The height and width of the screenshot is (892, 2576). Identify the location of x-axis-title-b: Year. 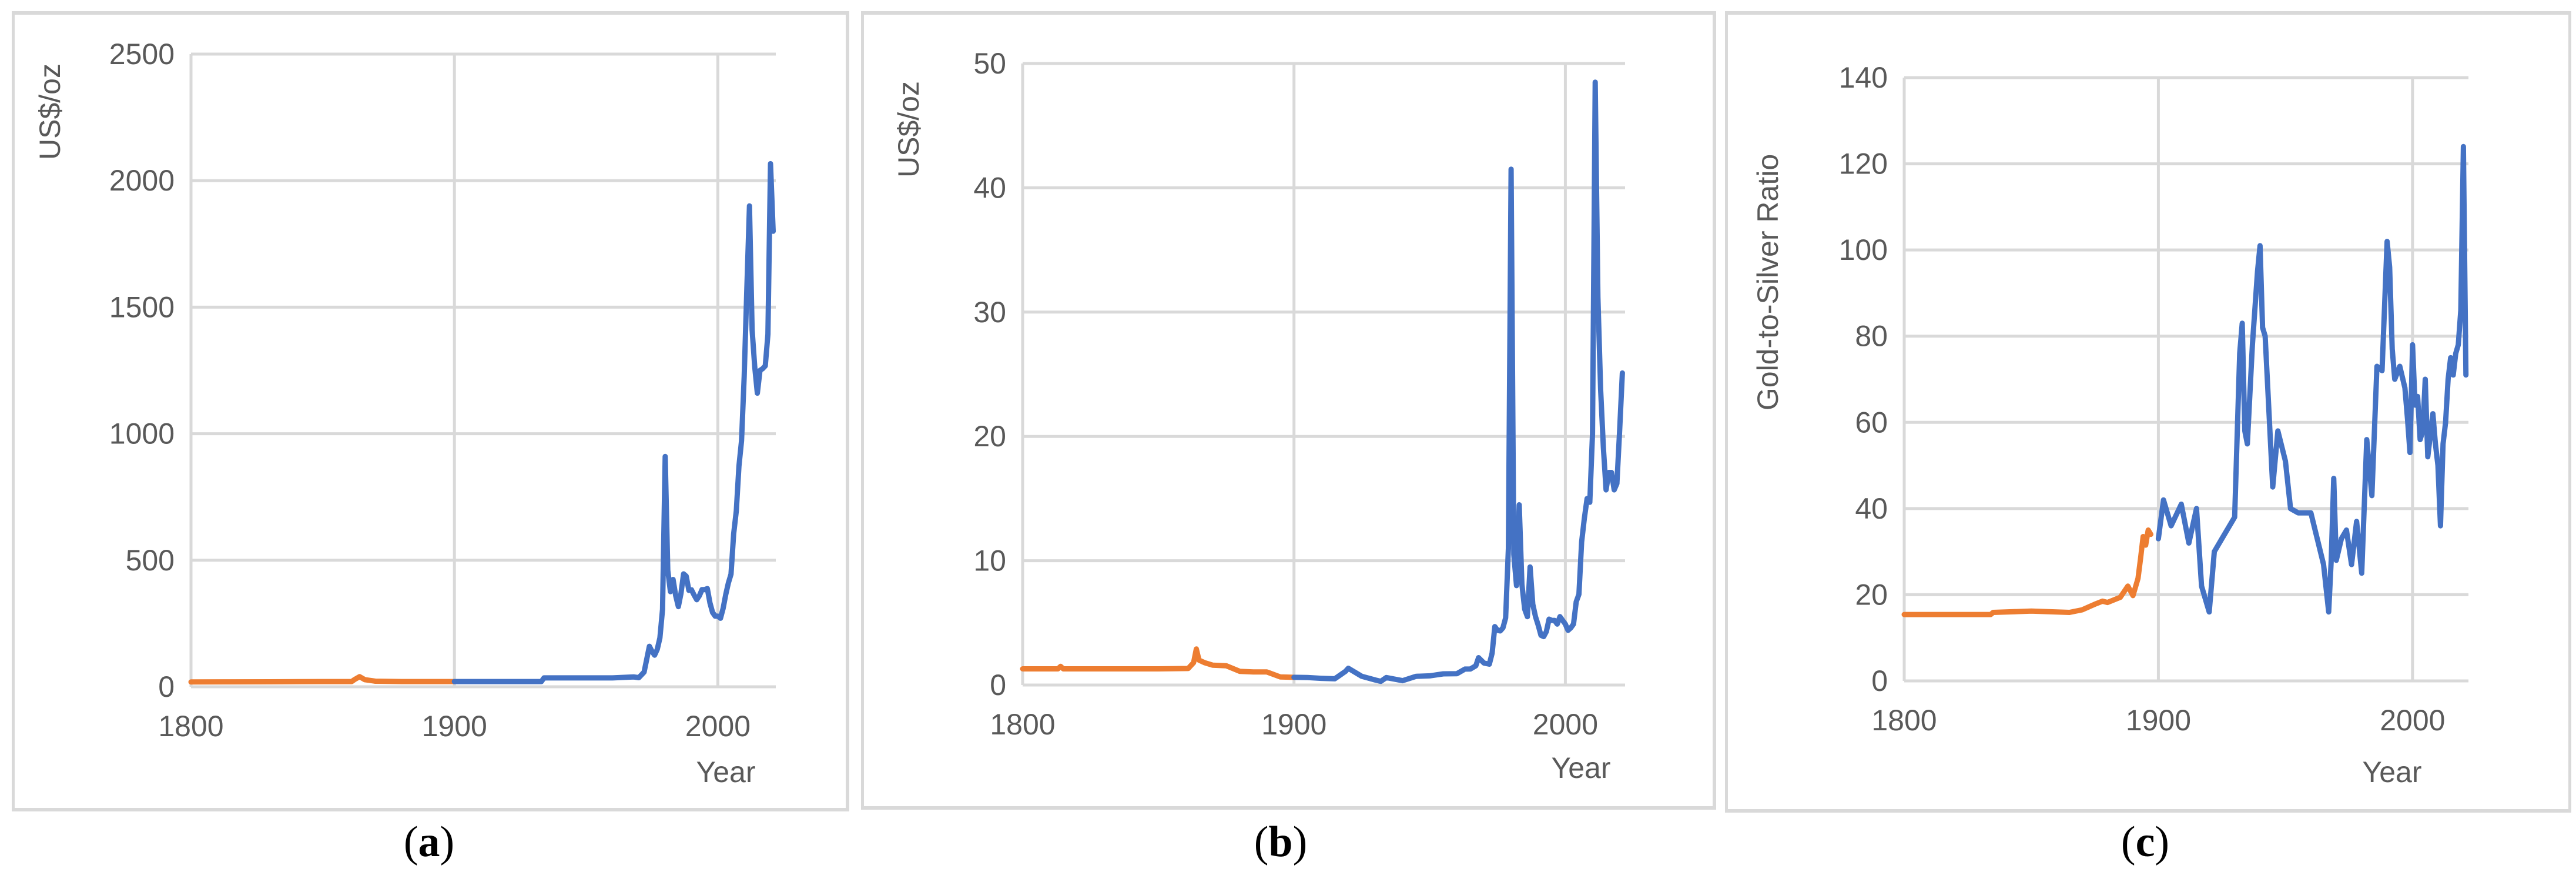
(1580, 768).